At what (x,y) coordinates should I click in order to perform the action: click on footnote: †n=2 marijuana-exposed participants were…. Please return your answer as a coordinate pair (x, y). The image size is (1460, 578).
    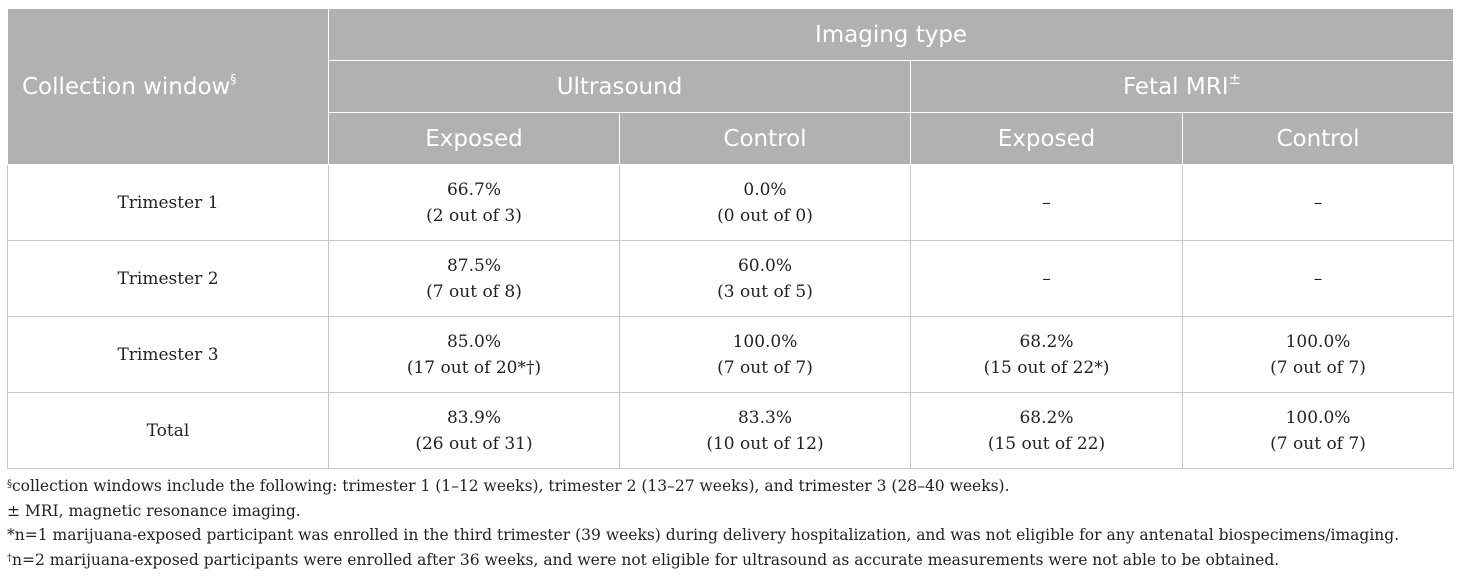
    Looking at the image, I should click on (730, 560).